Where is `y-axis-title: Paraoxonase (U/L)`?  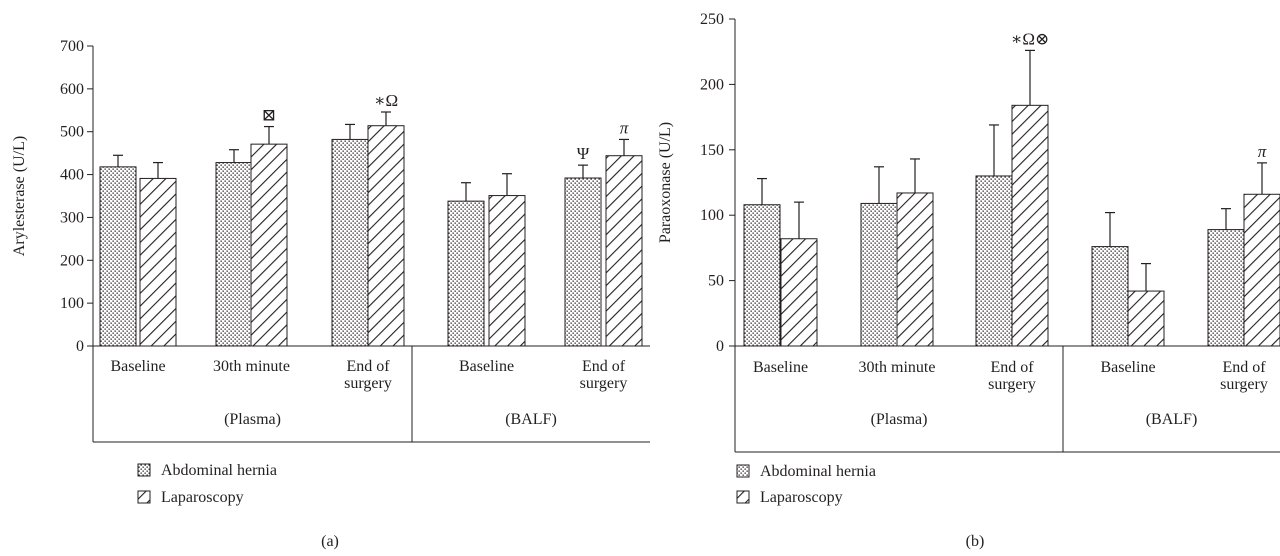 y-axis-title: Paraoxonase (U/L) is located at coordinates (665, 182).